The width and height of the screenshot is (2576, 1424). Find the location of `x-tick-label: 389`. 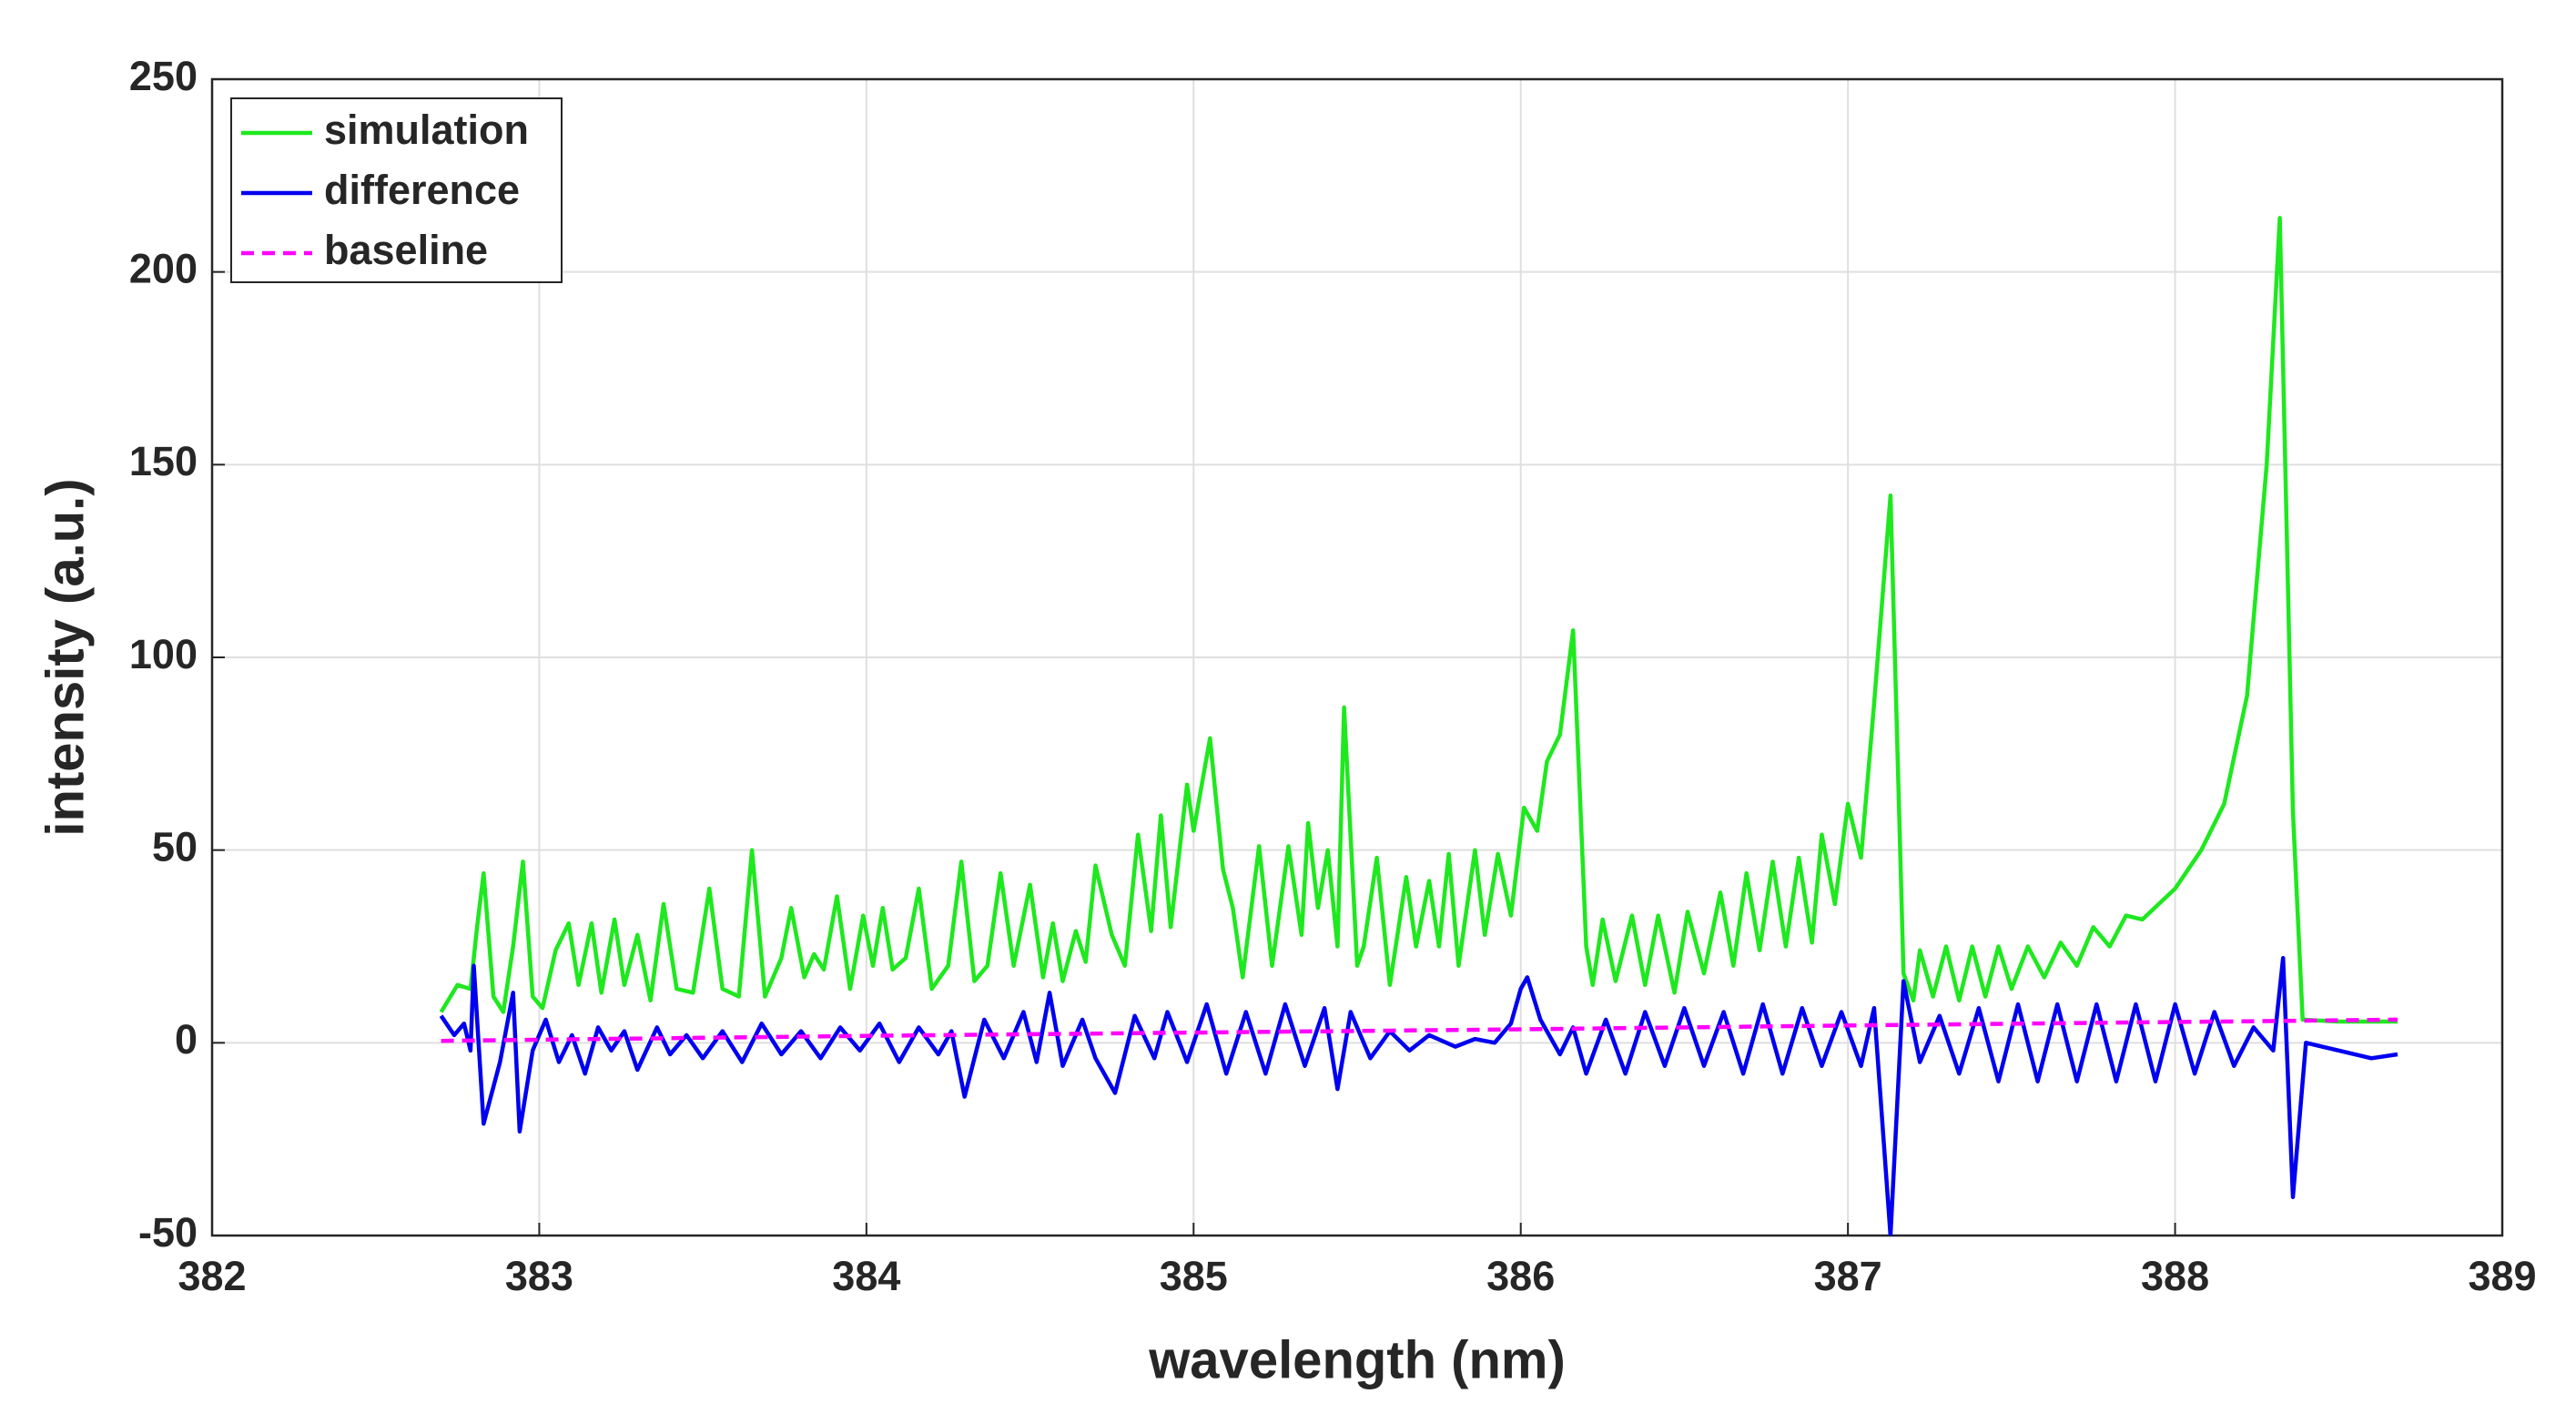

x-tick-label: 389 is located at coordinates (2502, 1276).